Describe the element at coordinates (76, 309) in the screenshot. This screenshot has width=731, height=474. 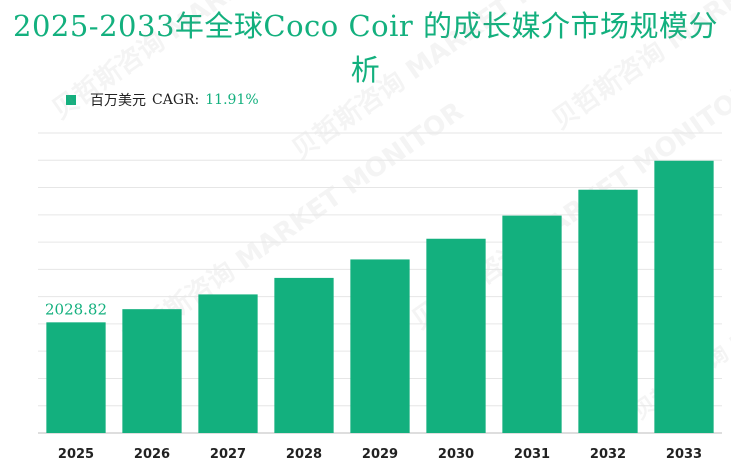
I see `data-label-2025: 2028.82` at that location.